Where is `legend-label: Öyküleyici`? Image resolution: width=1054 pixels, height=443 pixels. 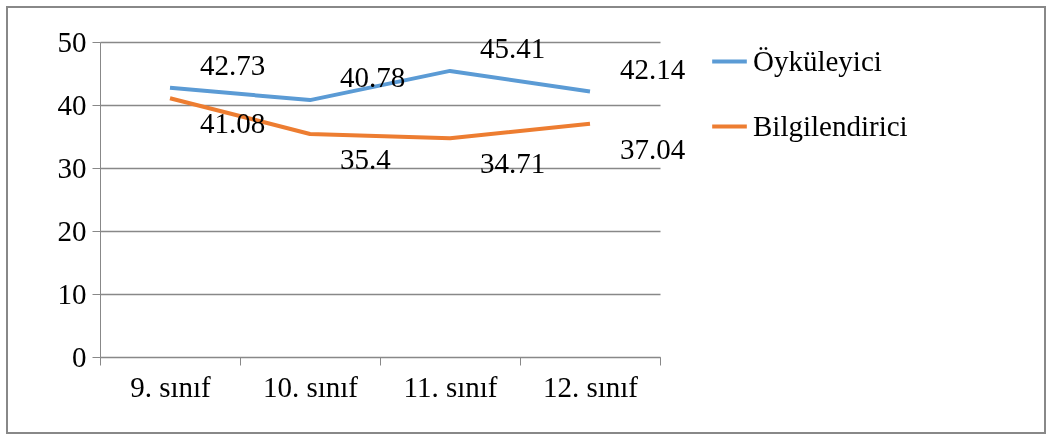
legend-label: Öyküleyici is located at coordinates (817, 60).